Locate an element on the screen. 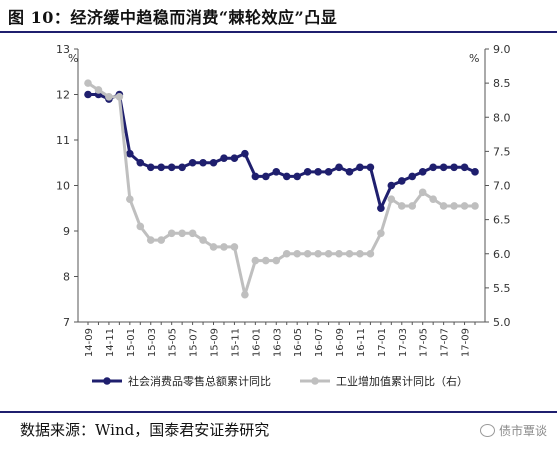 The image size is (557, 453). right-tick-label: 8.0 is located at coordinates (502, 117).